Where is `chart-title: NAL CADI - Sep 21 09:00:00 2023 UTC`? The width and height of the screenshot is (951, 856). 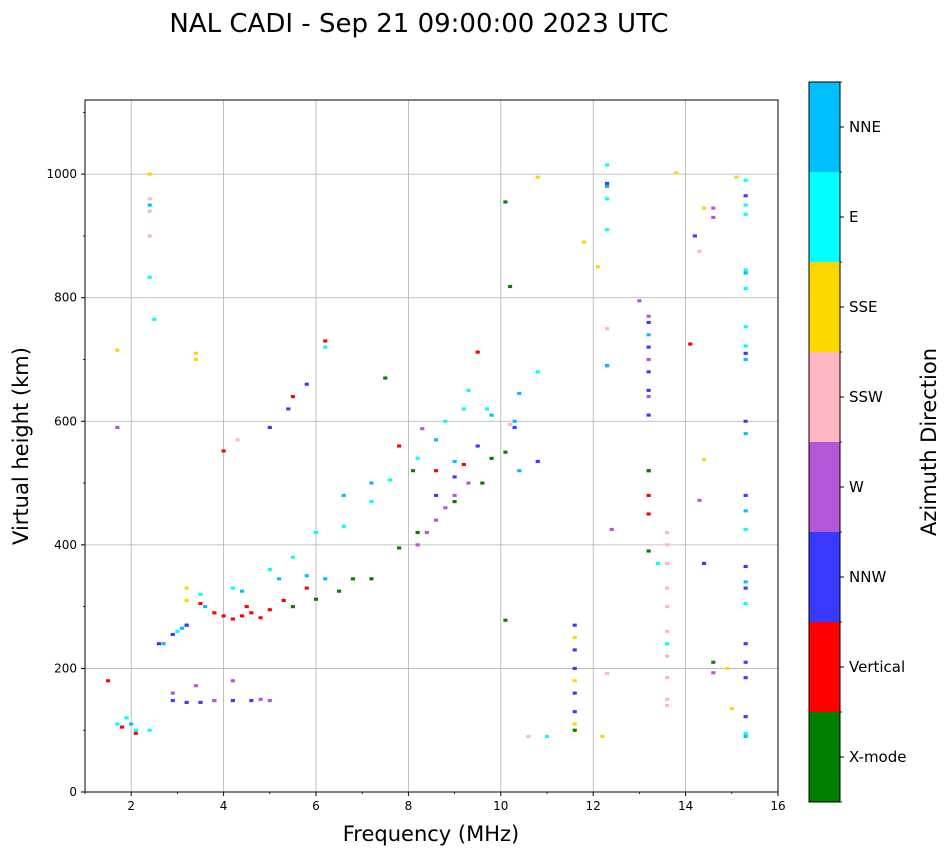 chart-title: NAL CADI - Sep 21 09:00:00 2023 UTC is located at coordinates (418, 24).